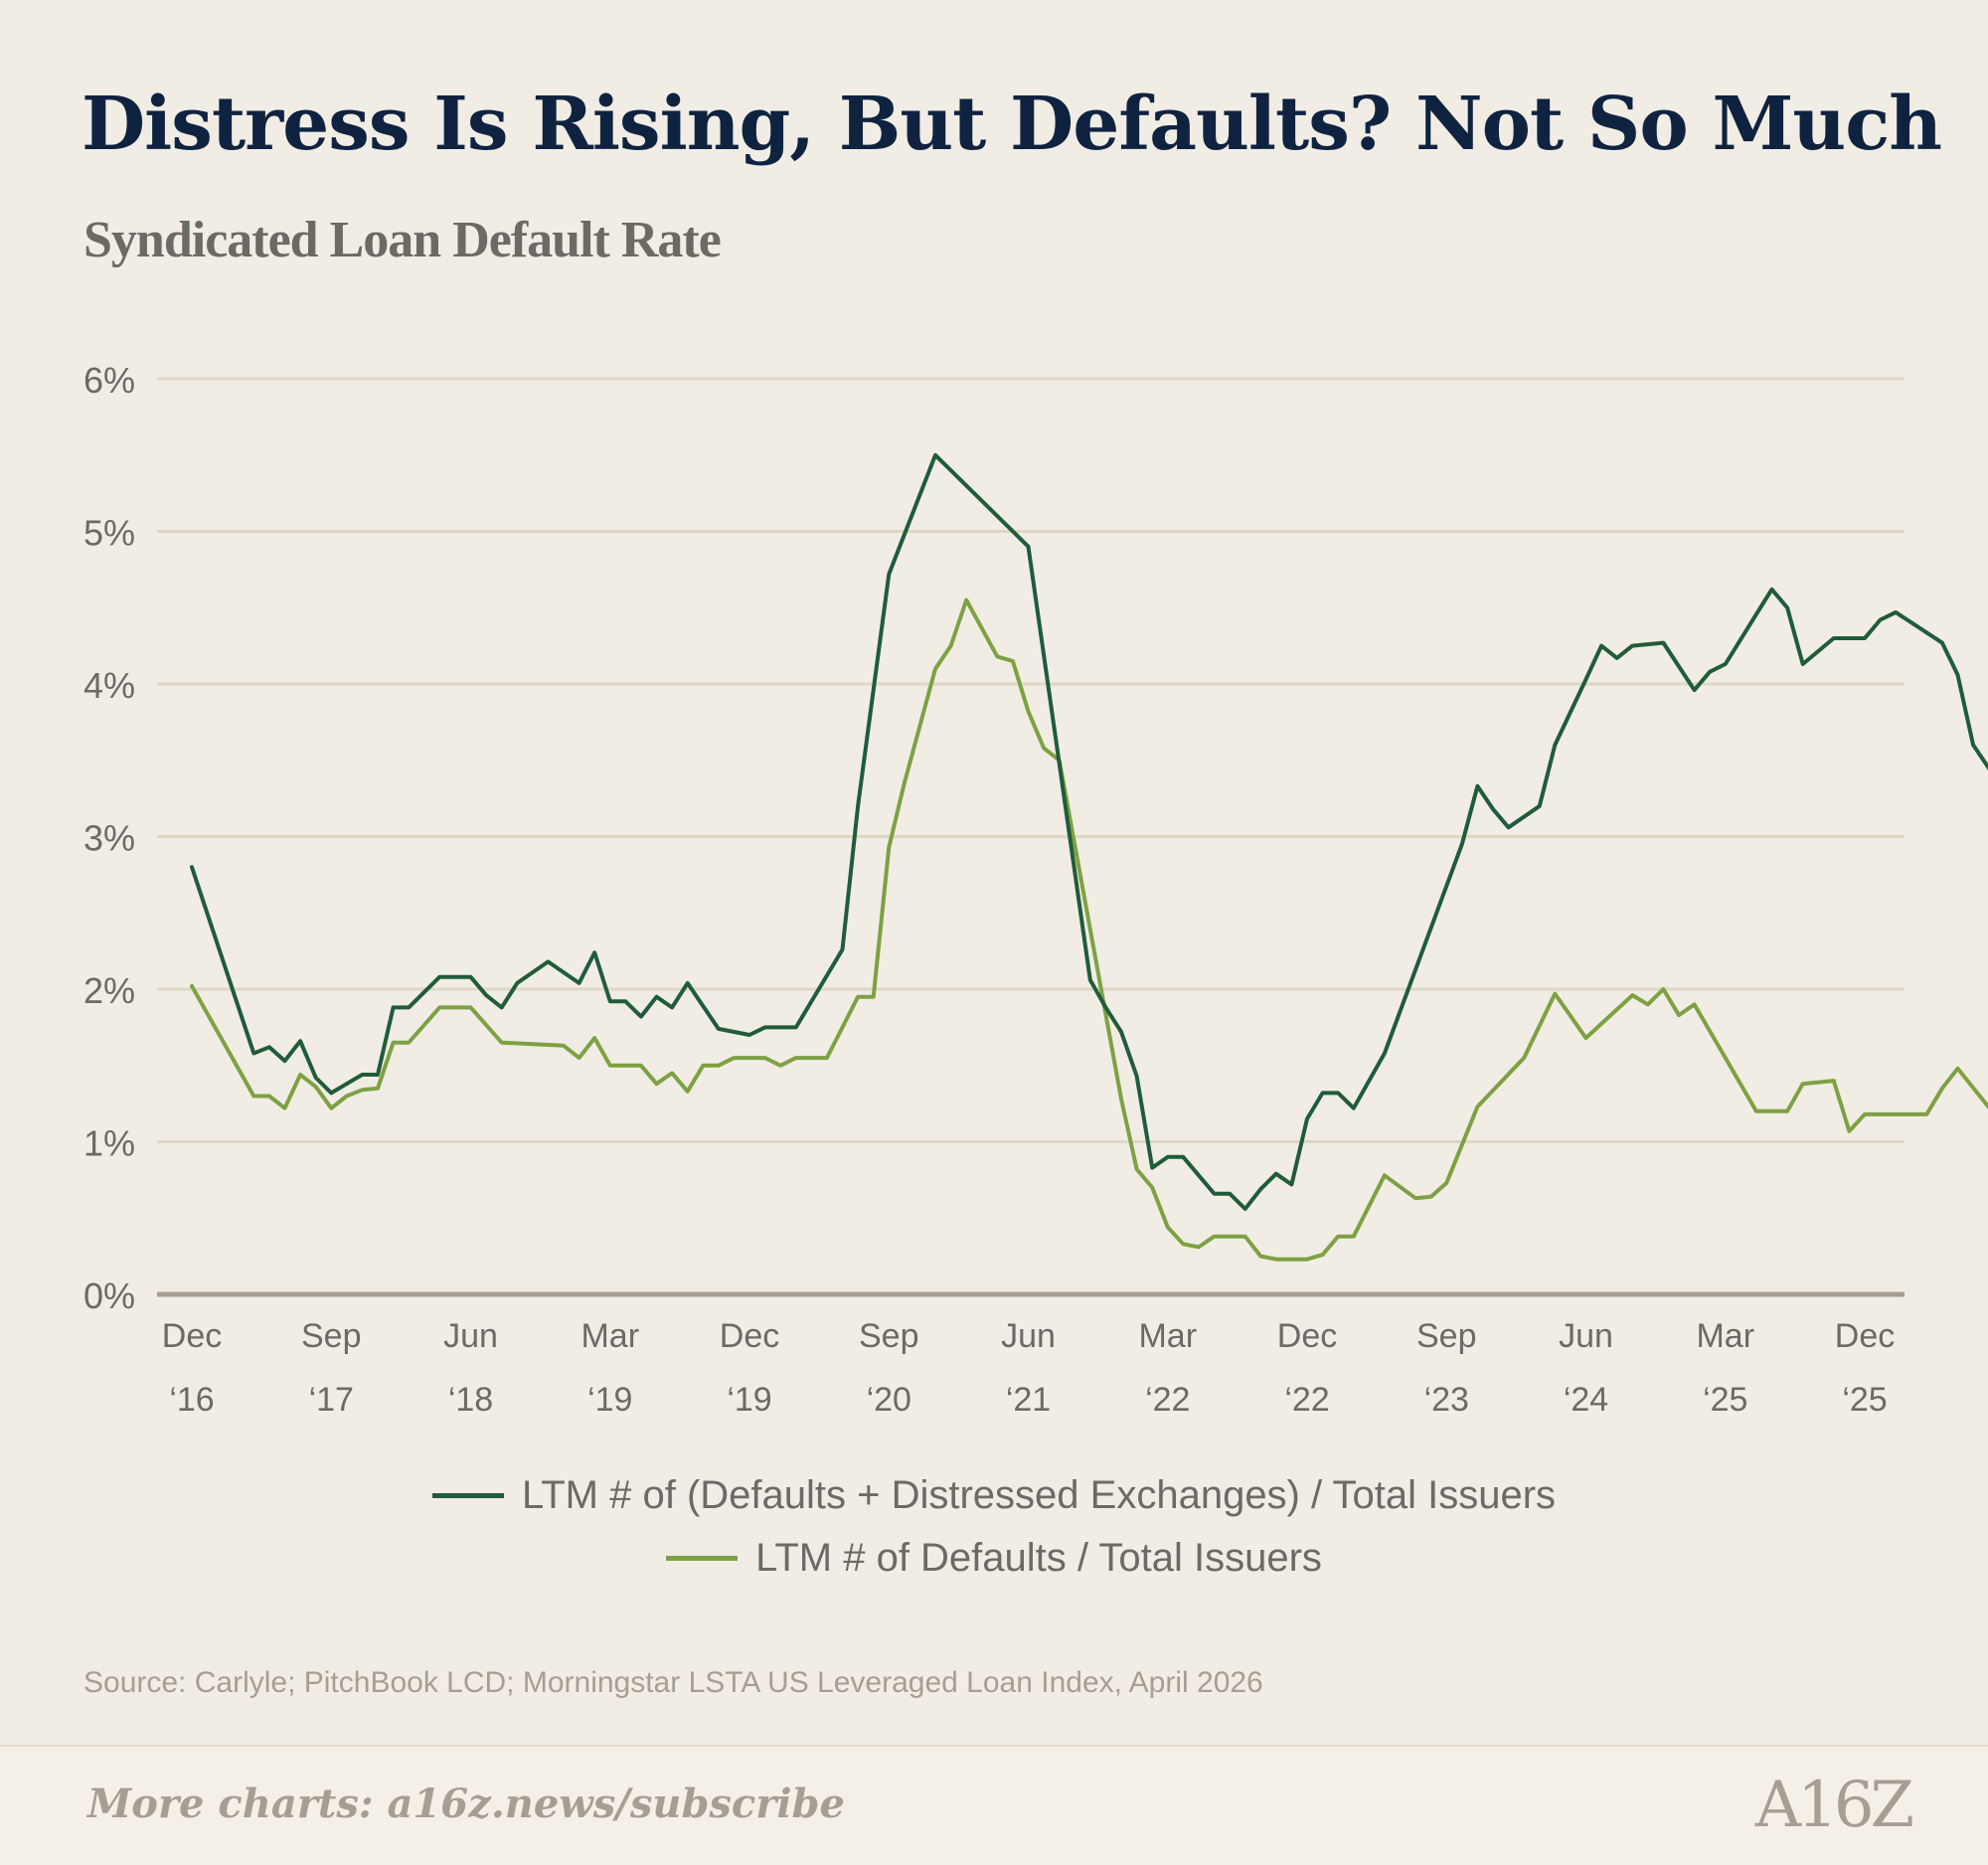 The height and width of the screenshot is (1865, 1988). What do you see at coordinates (402, 240) in the screenshot?
I see `chart-subtitle: Syndicated Loan Default Rate` at bounding box center [402, 240].